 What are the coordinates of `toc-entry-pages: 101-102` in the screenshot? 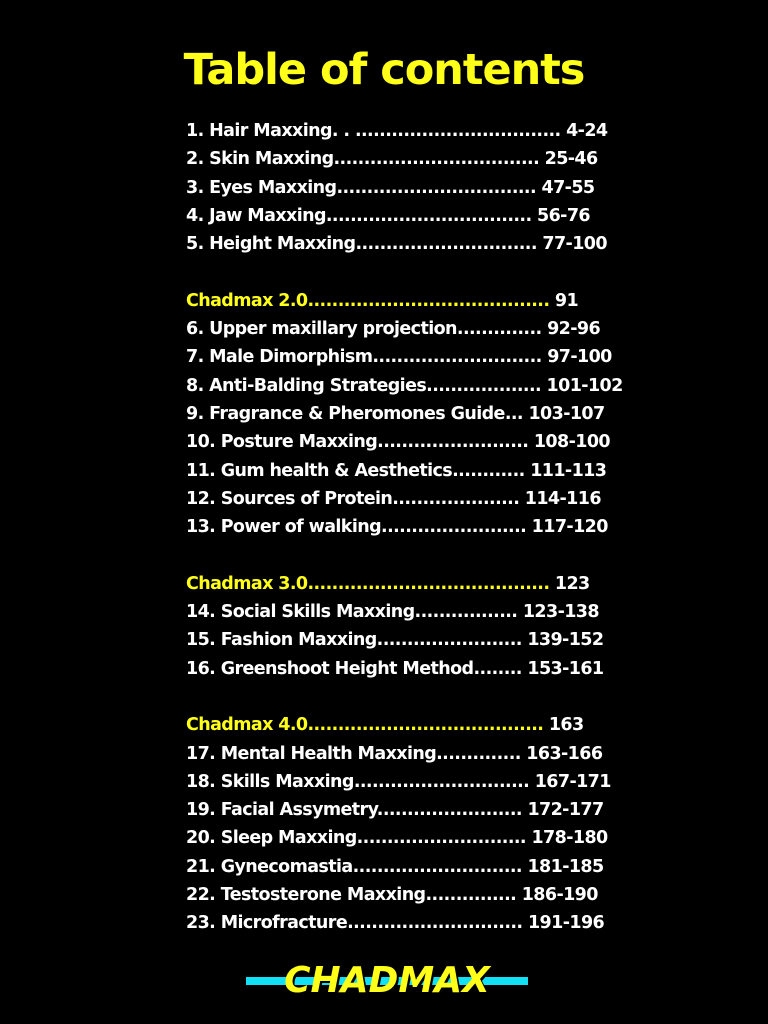 It's located at (582, 385).